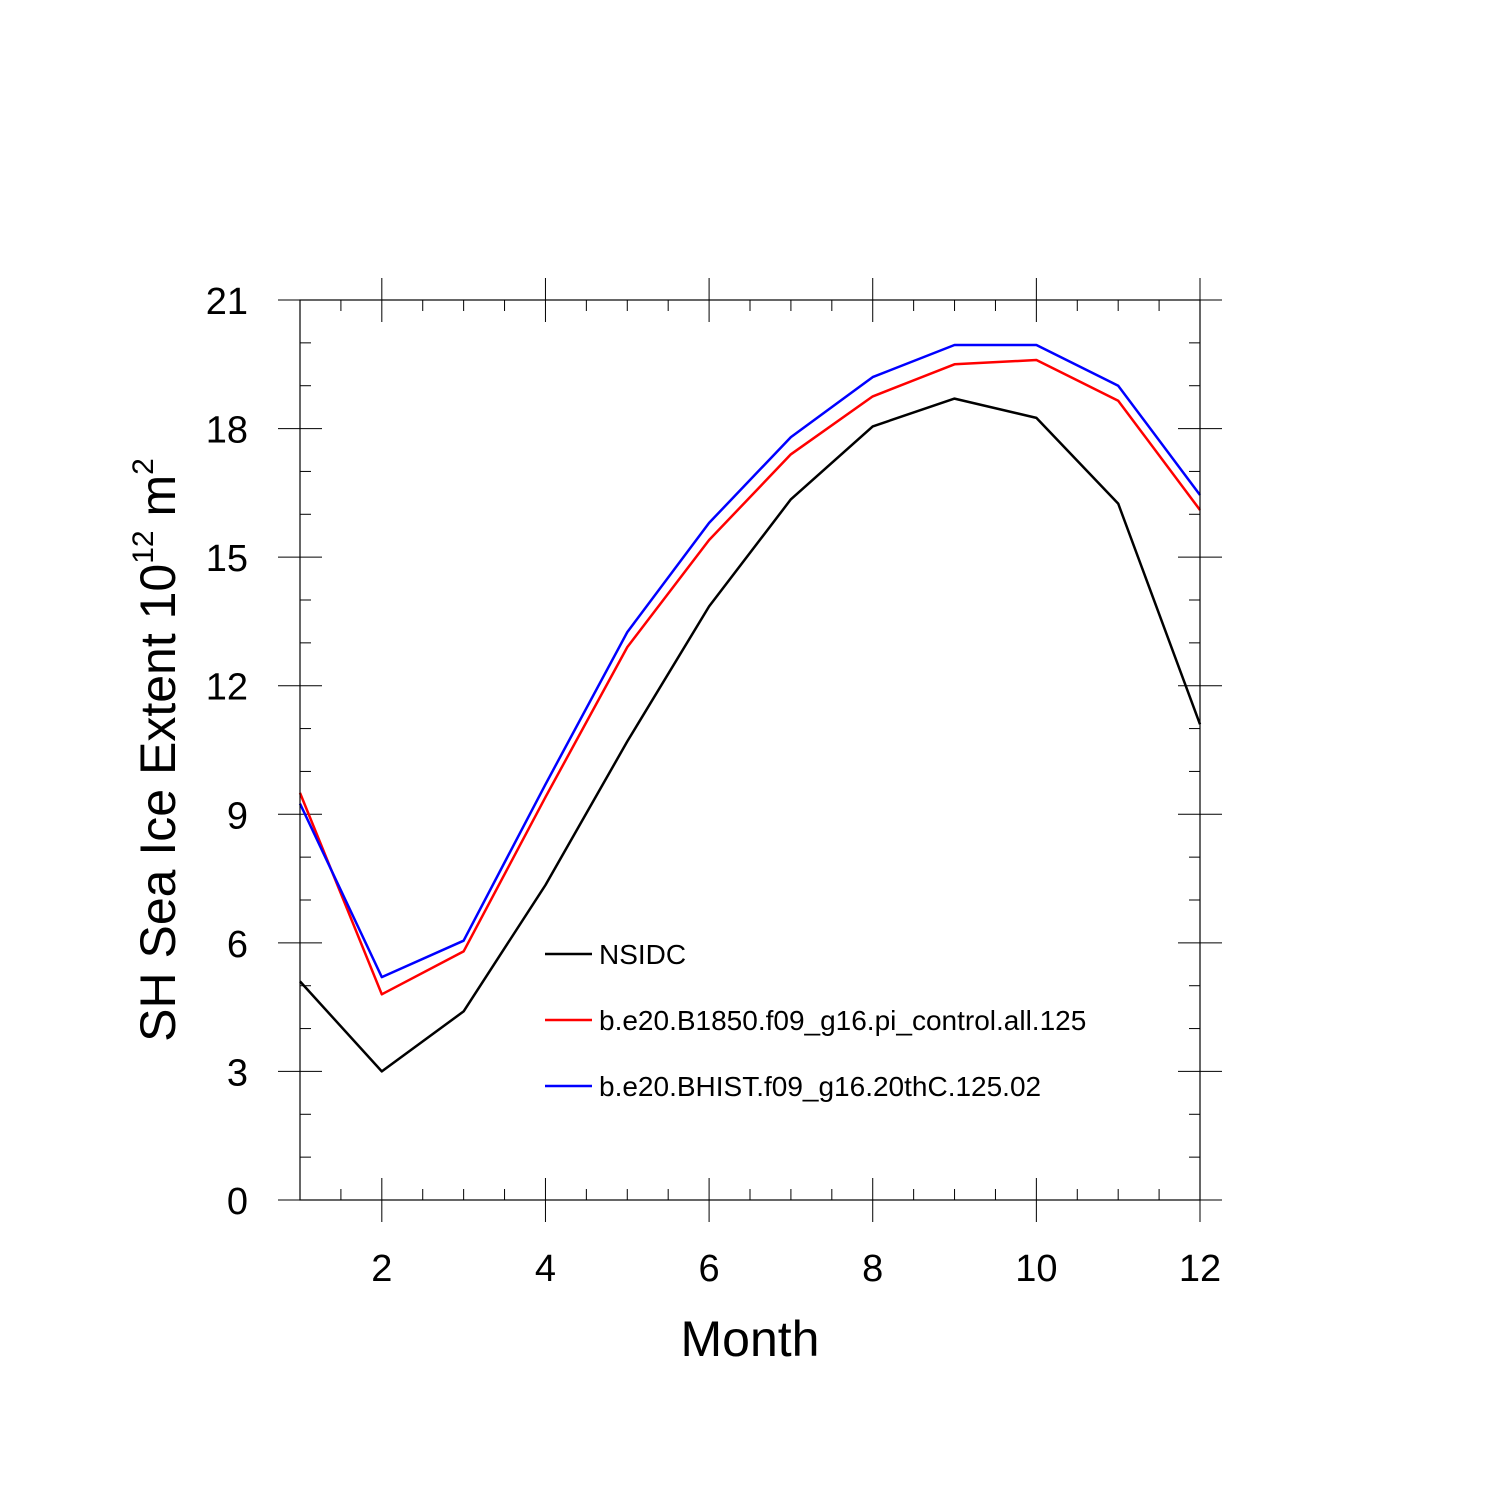 The height and width of the screenshot is (1500, 1500). I want to click on legend-label-b1850: b.e20.B1850.f09_g16.pi_control.all.125, so click(842, 1020).